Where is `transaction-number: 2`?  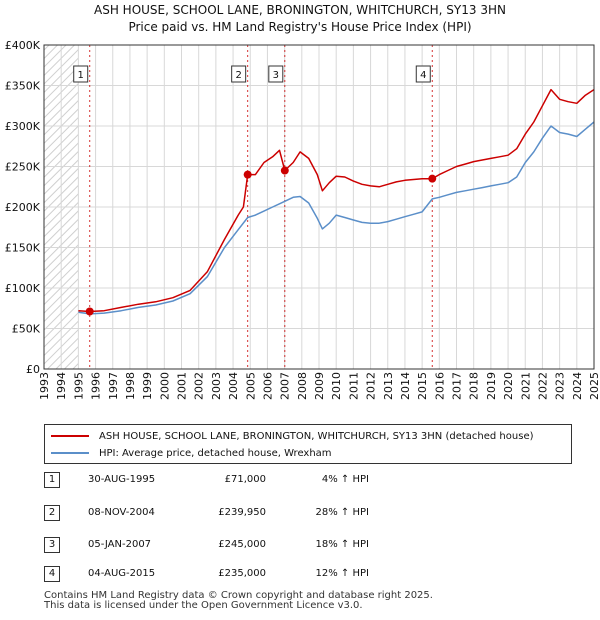
transaction-number: 2 is located at coordinates (52, 513).